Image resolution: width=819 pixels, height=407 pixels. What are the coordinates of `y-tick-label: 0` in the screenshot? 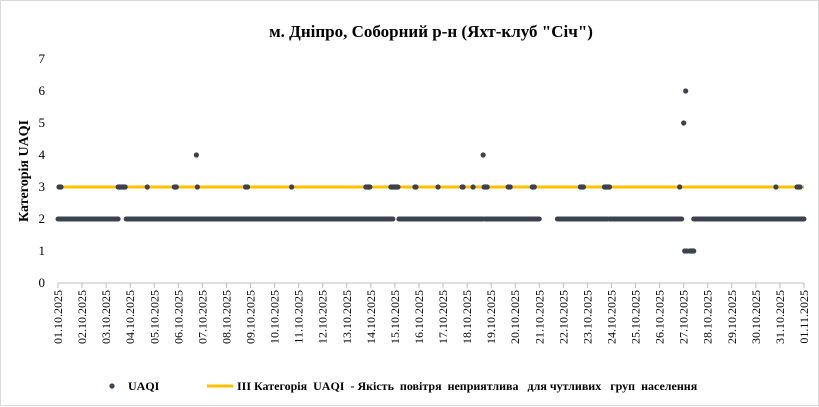 It's located at (42, 282).